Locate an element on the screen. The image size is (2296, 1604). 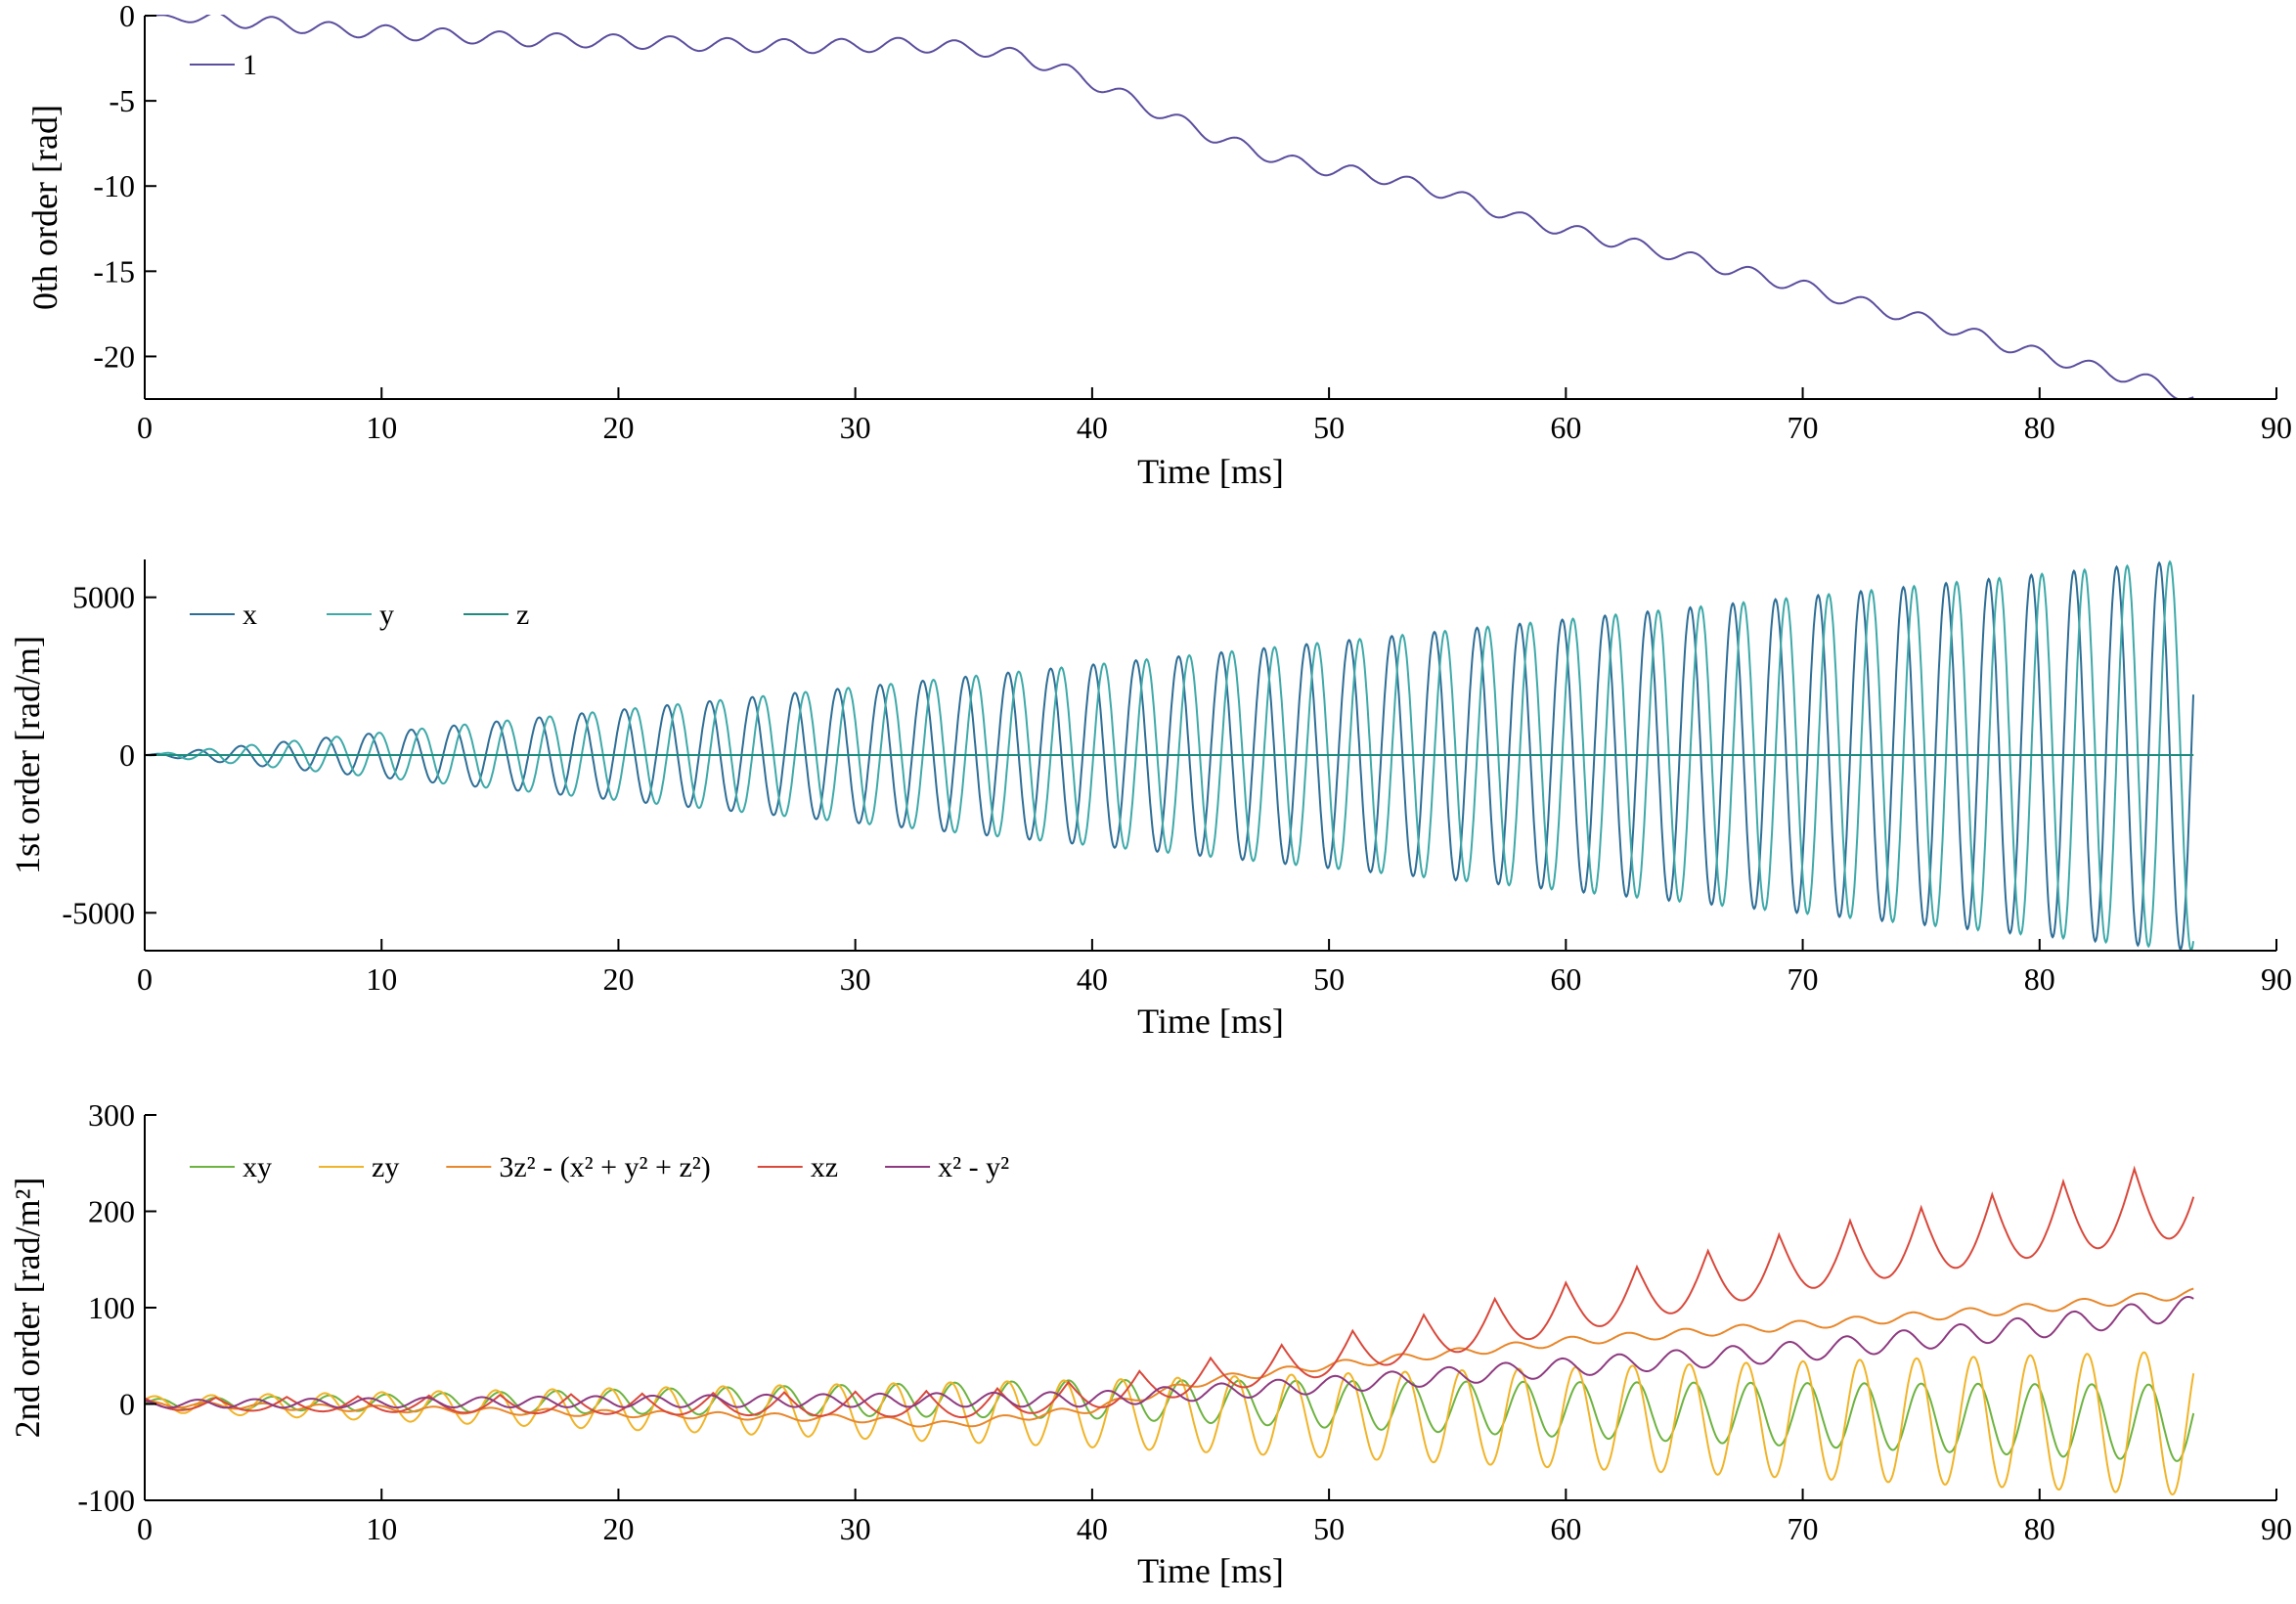
y-tick-label: 5000 is located at coordinates (103, 597).